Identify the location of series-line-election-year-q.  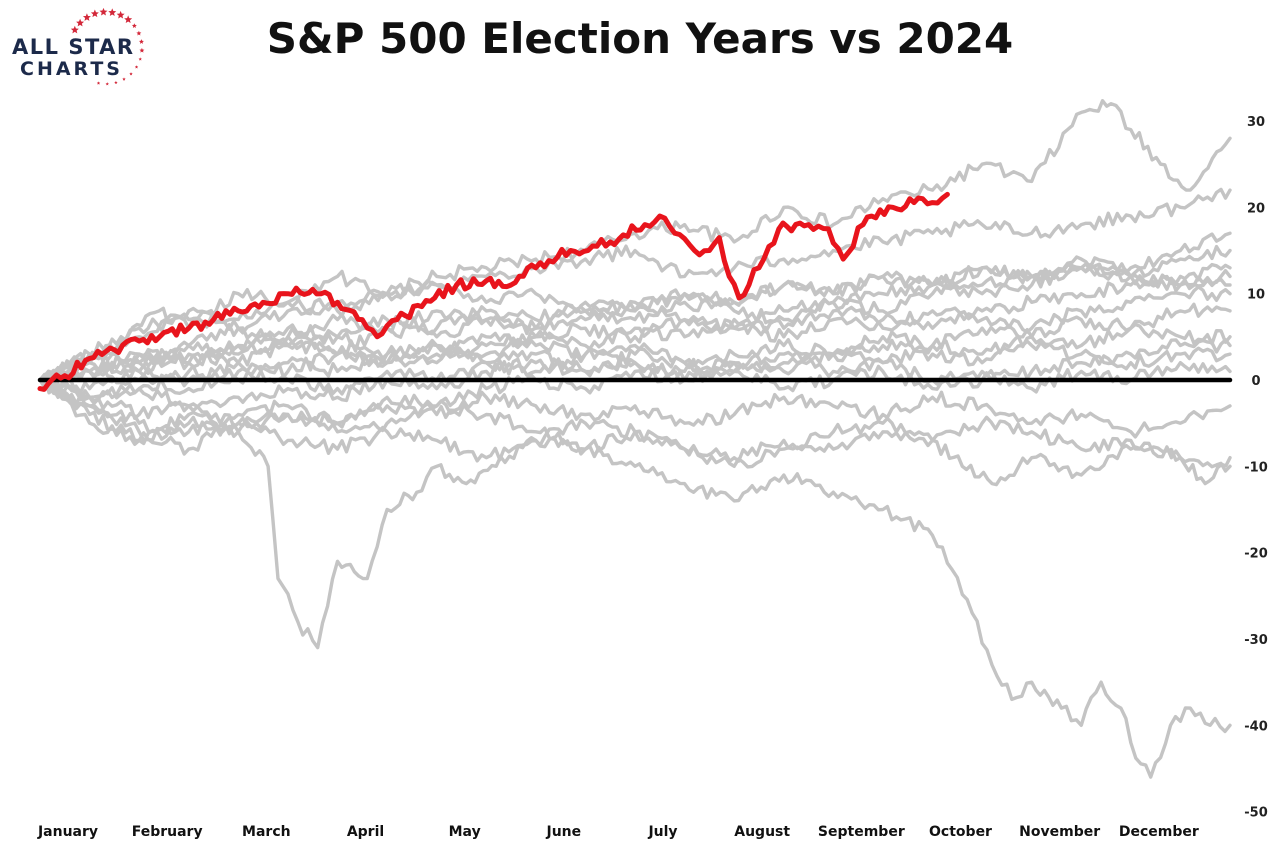
(635, 323).